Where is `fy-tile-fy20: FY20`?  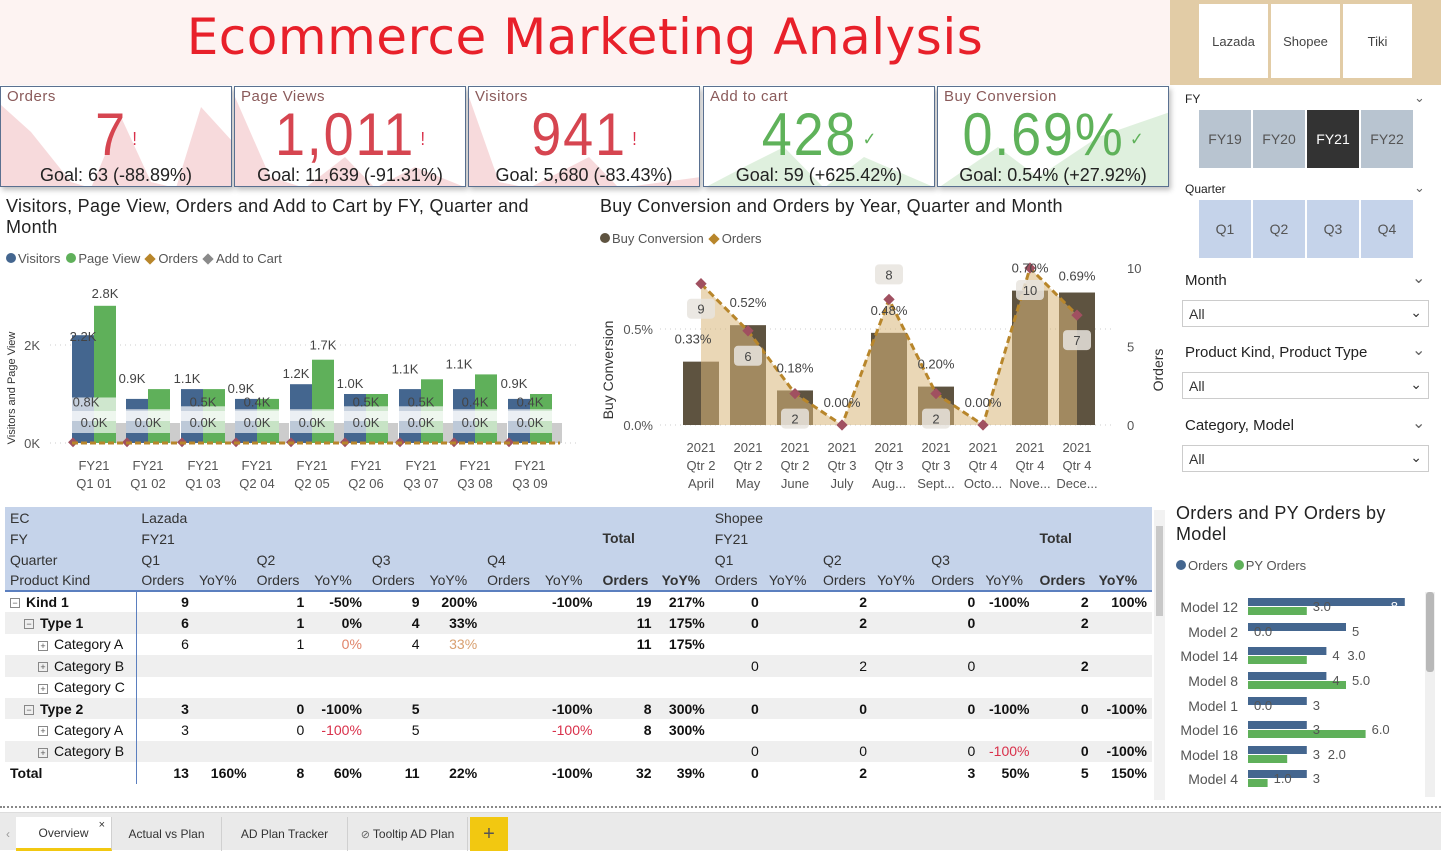 fy-tile-fy20: FY20 is located at coordinates (1279, 139).